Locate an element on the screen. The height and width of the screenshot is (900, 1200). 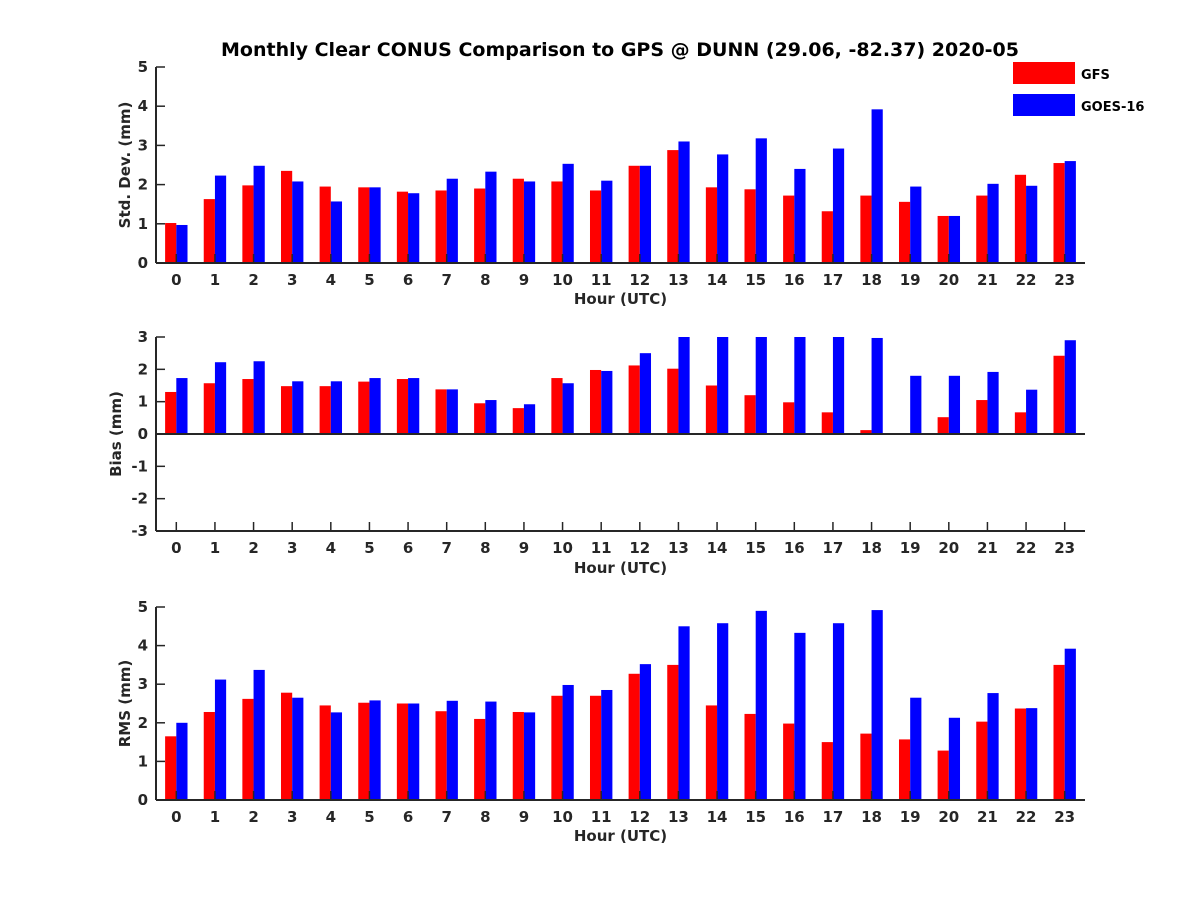
bias-ytick-label: 0 is located at coordinates (143, 434).